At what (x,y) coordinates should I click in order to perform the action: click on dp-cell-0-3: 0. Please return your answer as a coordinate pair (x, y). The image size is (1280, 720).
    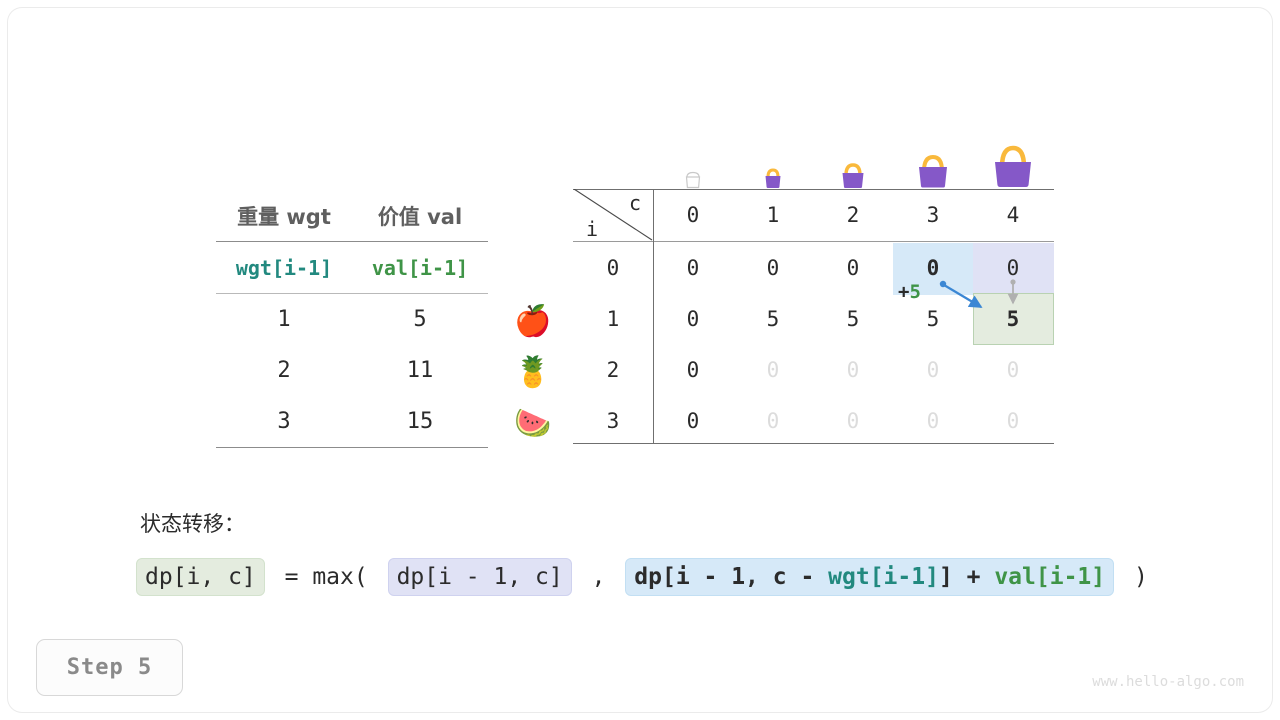
    Looking at the image, I should click on (933, 268).